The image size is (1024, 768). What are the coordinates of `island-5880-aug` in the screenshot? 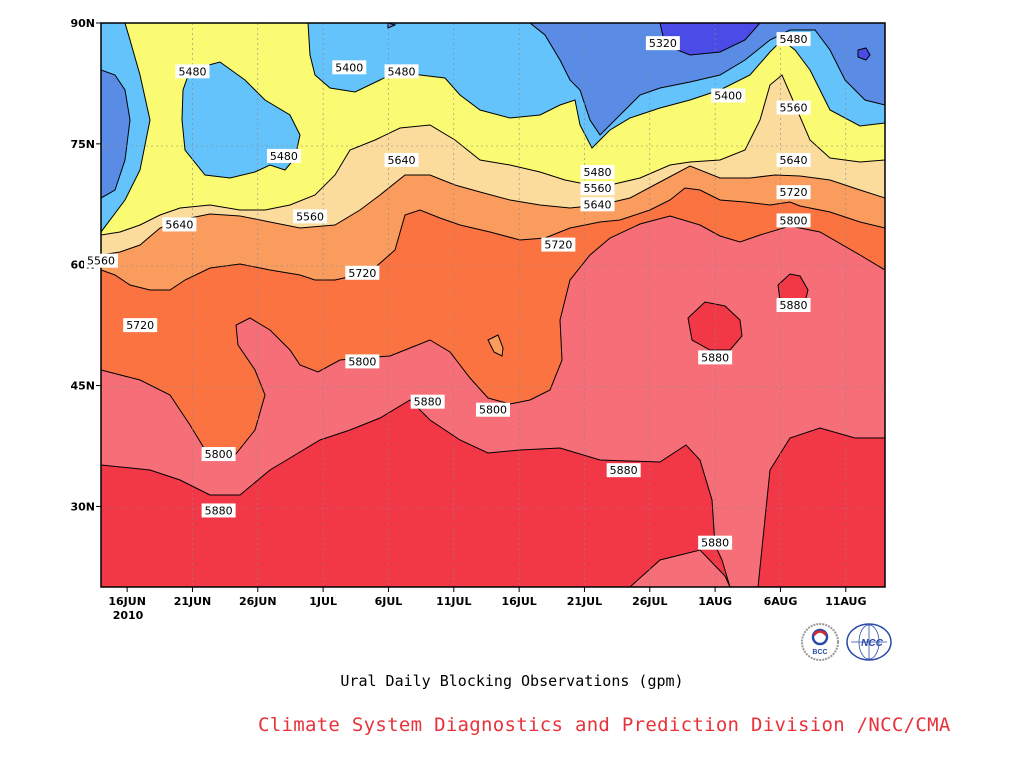 It's located at (715, 326).